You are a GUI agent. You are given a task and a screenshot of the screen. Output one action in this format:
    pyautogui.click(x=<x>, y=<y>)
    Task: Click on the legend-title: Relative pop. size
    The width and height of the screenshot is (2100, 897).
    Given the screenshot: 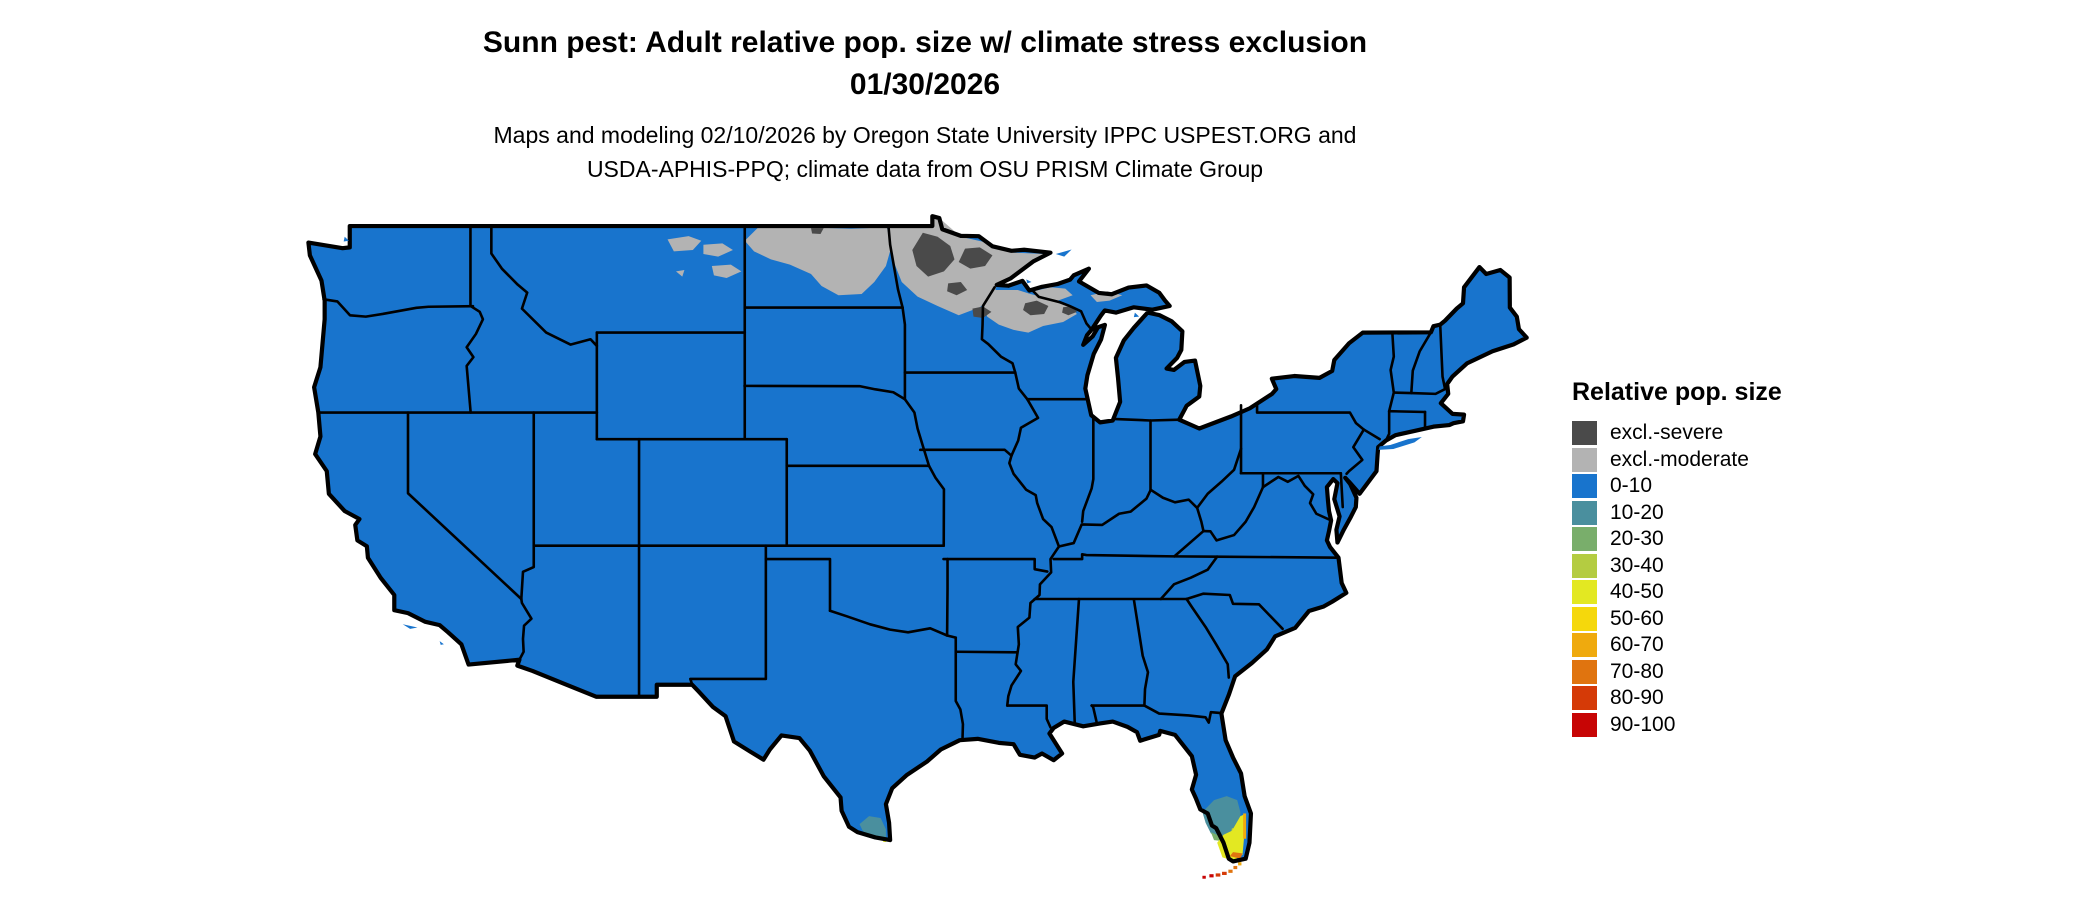 What is the action you would take?
    pyautogui.click(x=1677, y=392)
    